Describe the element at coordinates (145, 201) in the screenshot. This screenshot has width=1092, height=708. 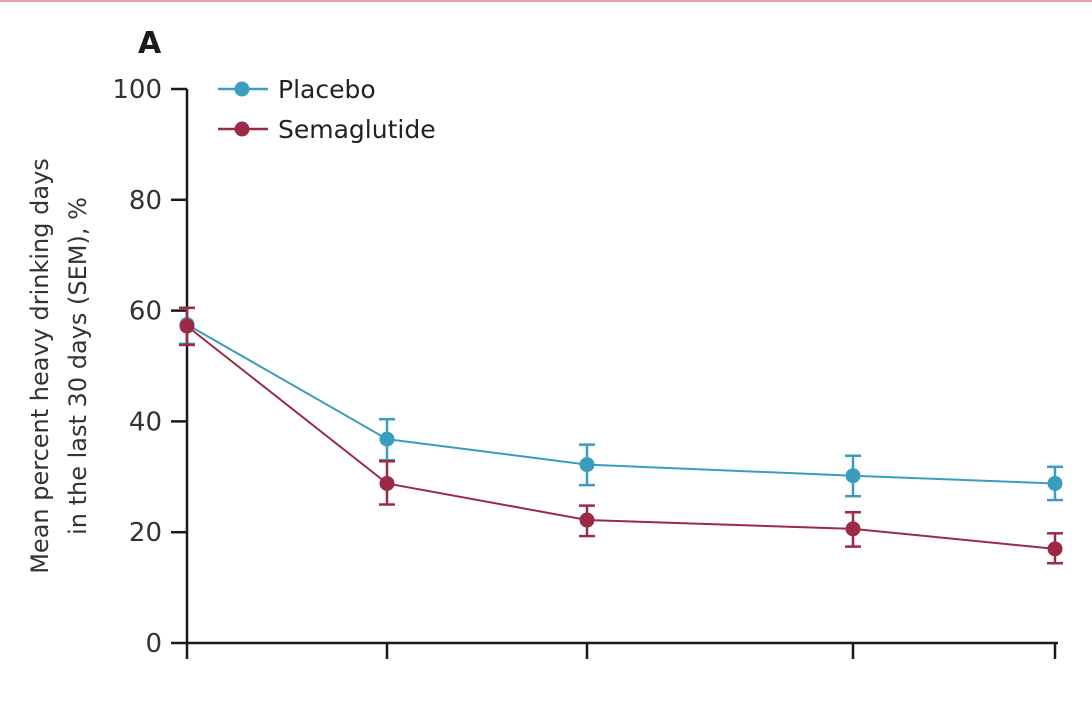
I see `y-tick-label: 80` at that location.